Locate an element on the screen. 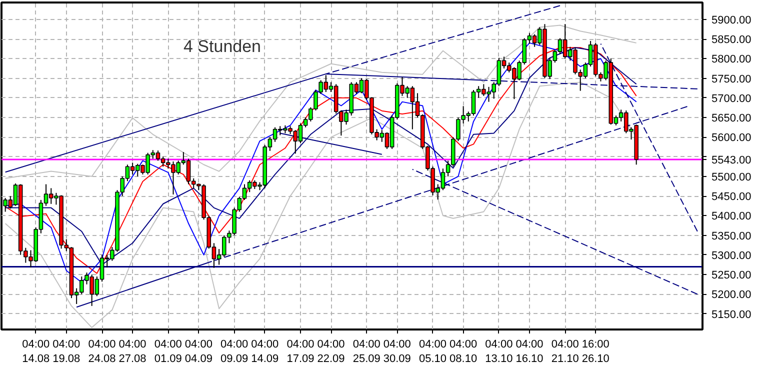 The width and height of the screenshot is (762, 369). y-tick-label: 5350.00 is located at coordinates (732, 236).